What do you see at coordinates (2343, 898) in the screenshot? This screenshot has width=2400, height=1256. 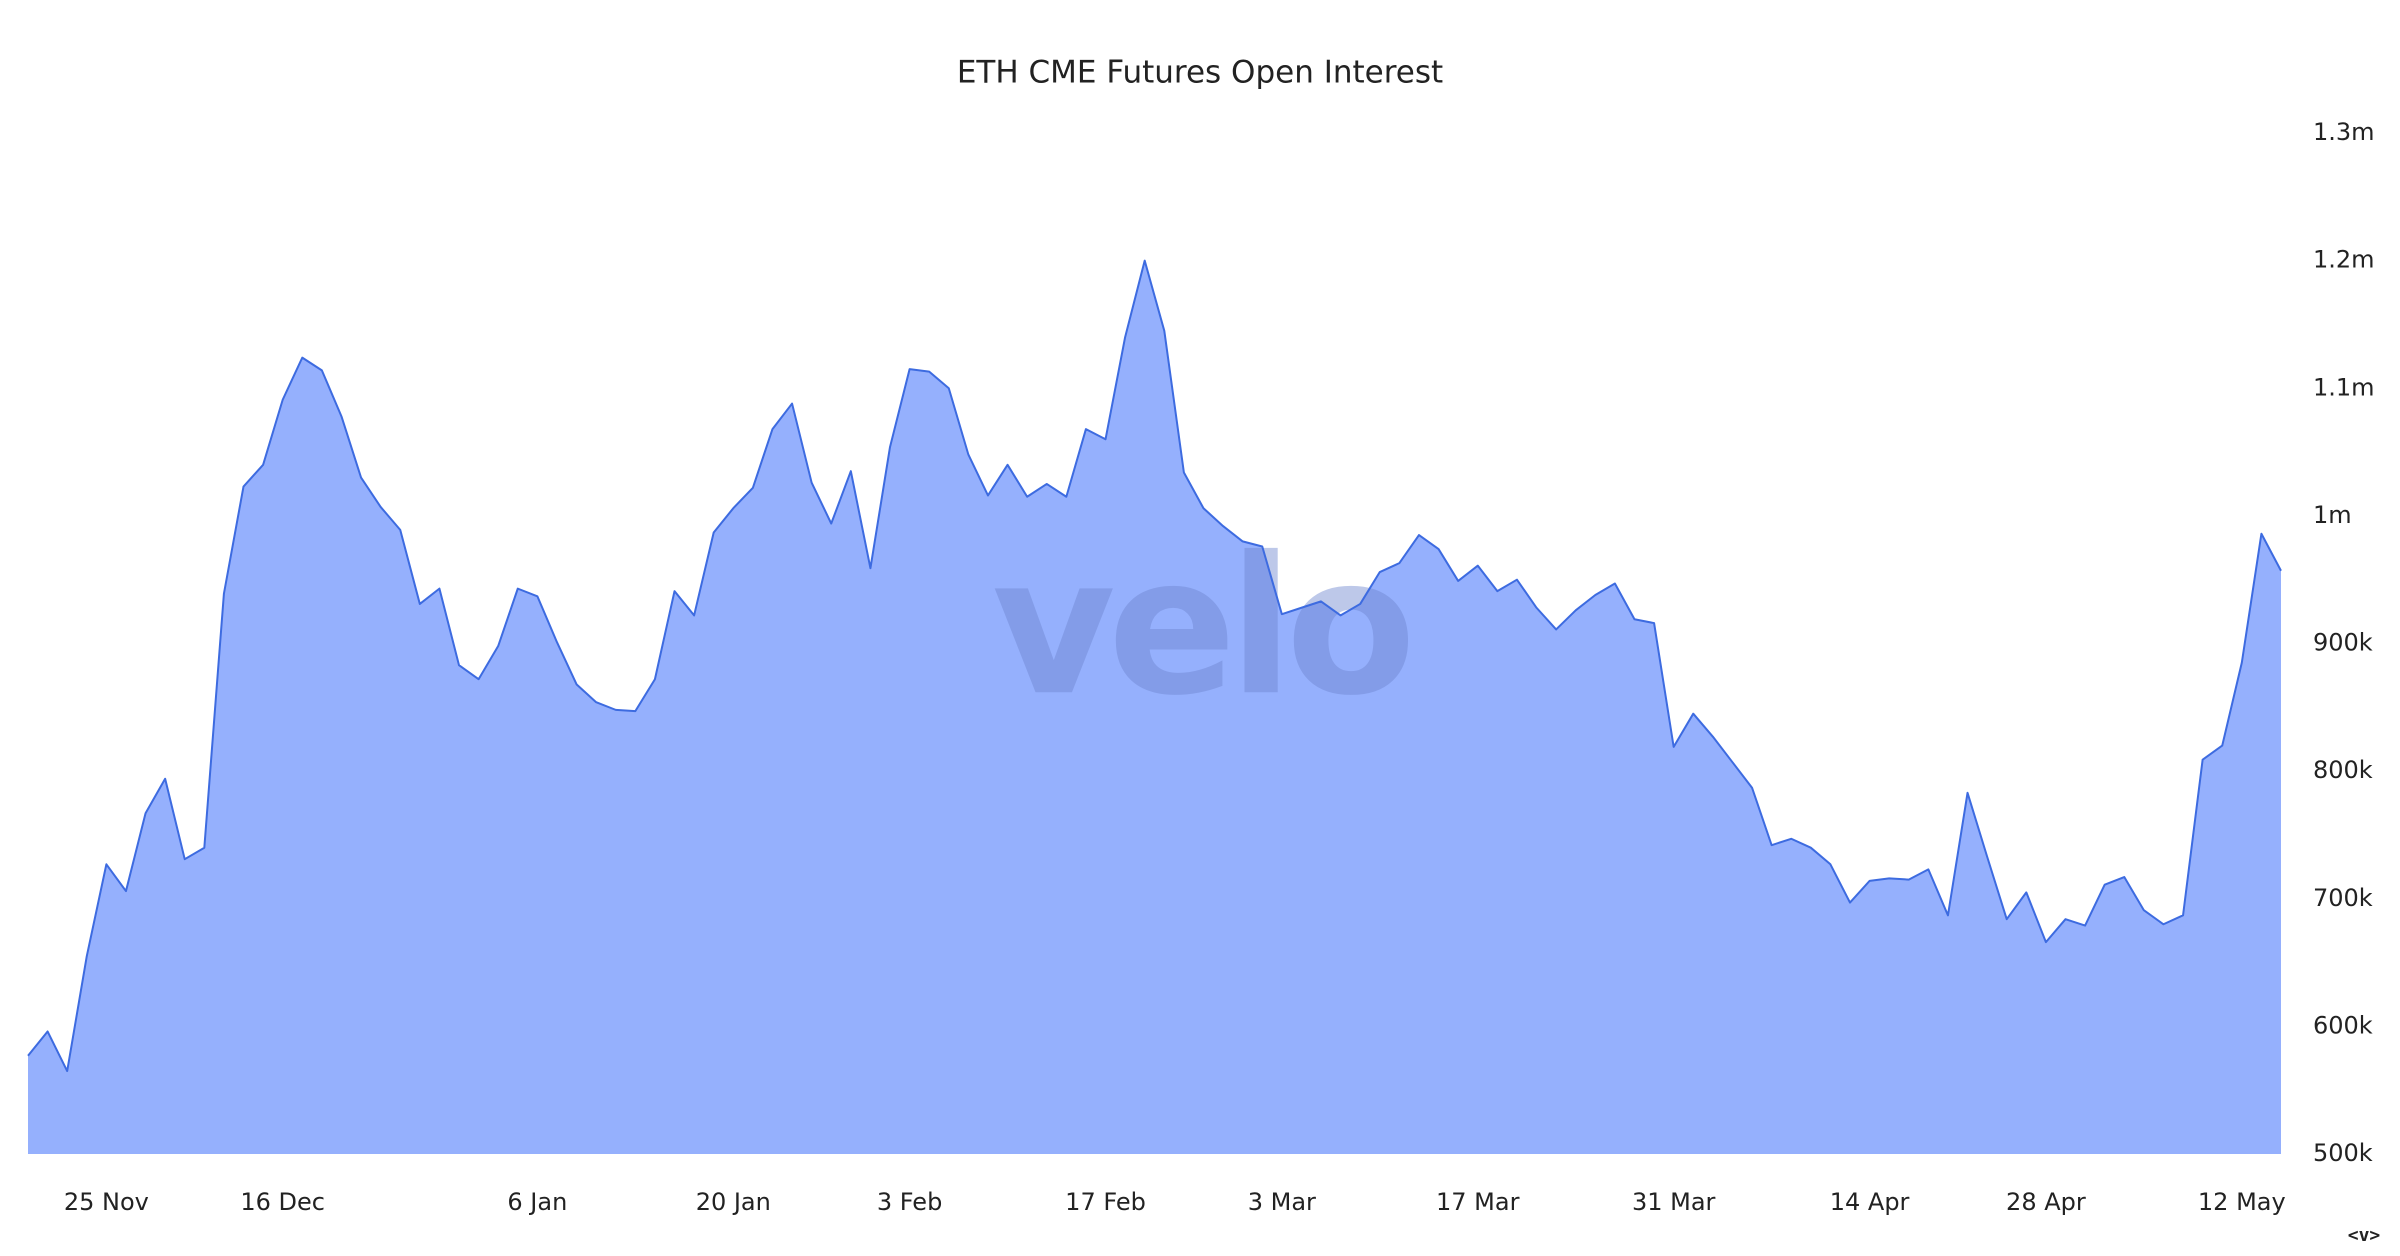 I see `y-tick-label: 700k` at bounding box center [2343, 898].